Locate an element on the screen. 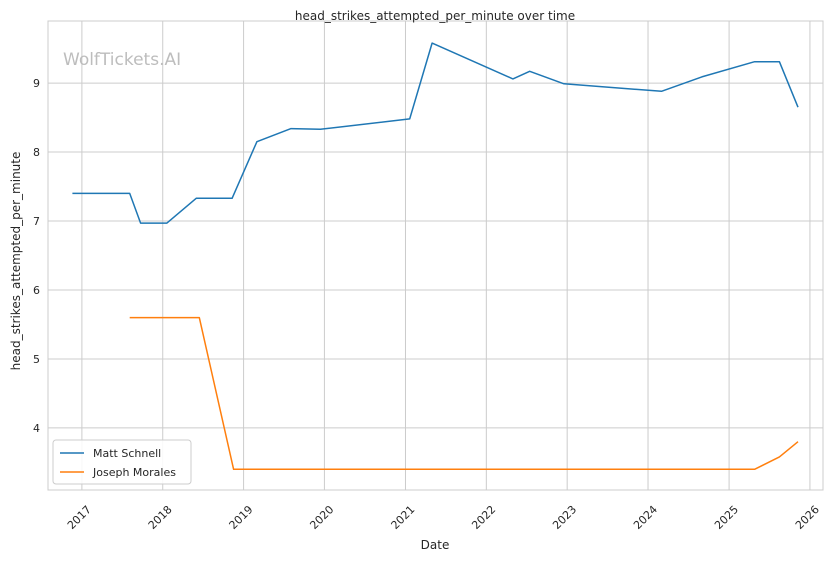  y-tick-label: 4 is located at coordinates (36, 428).